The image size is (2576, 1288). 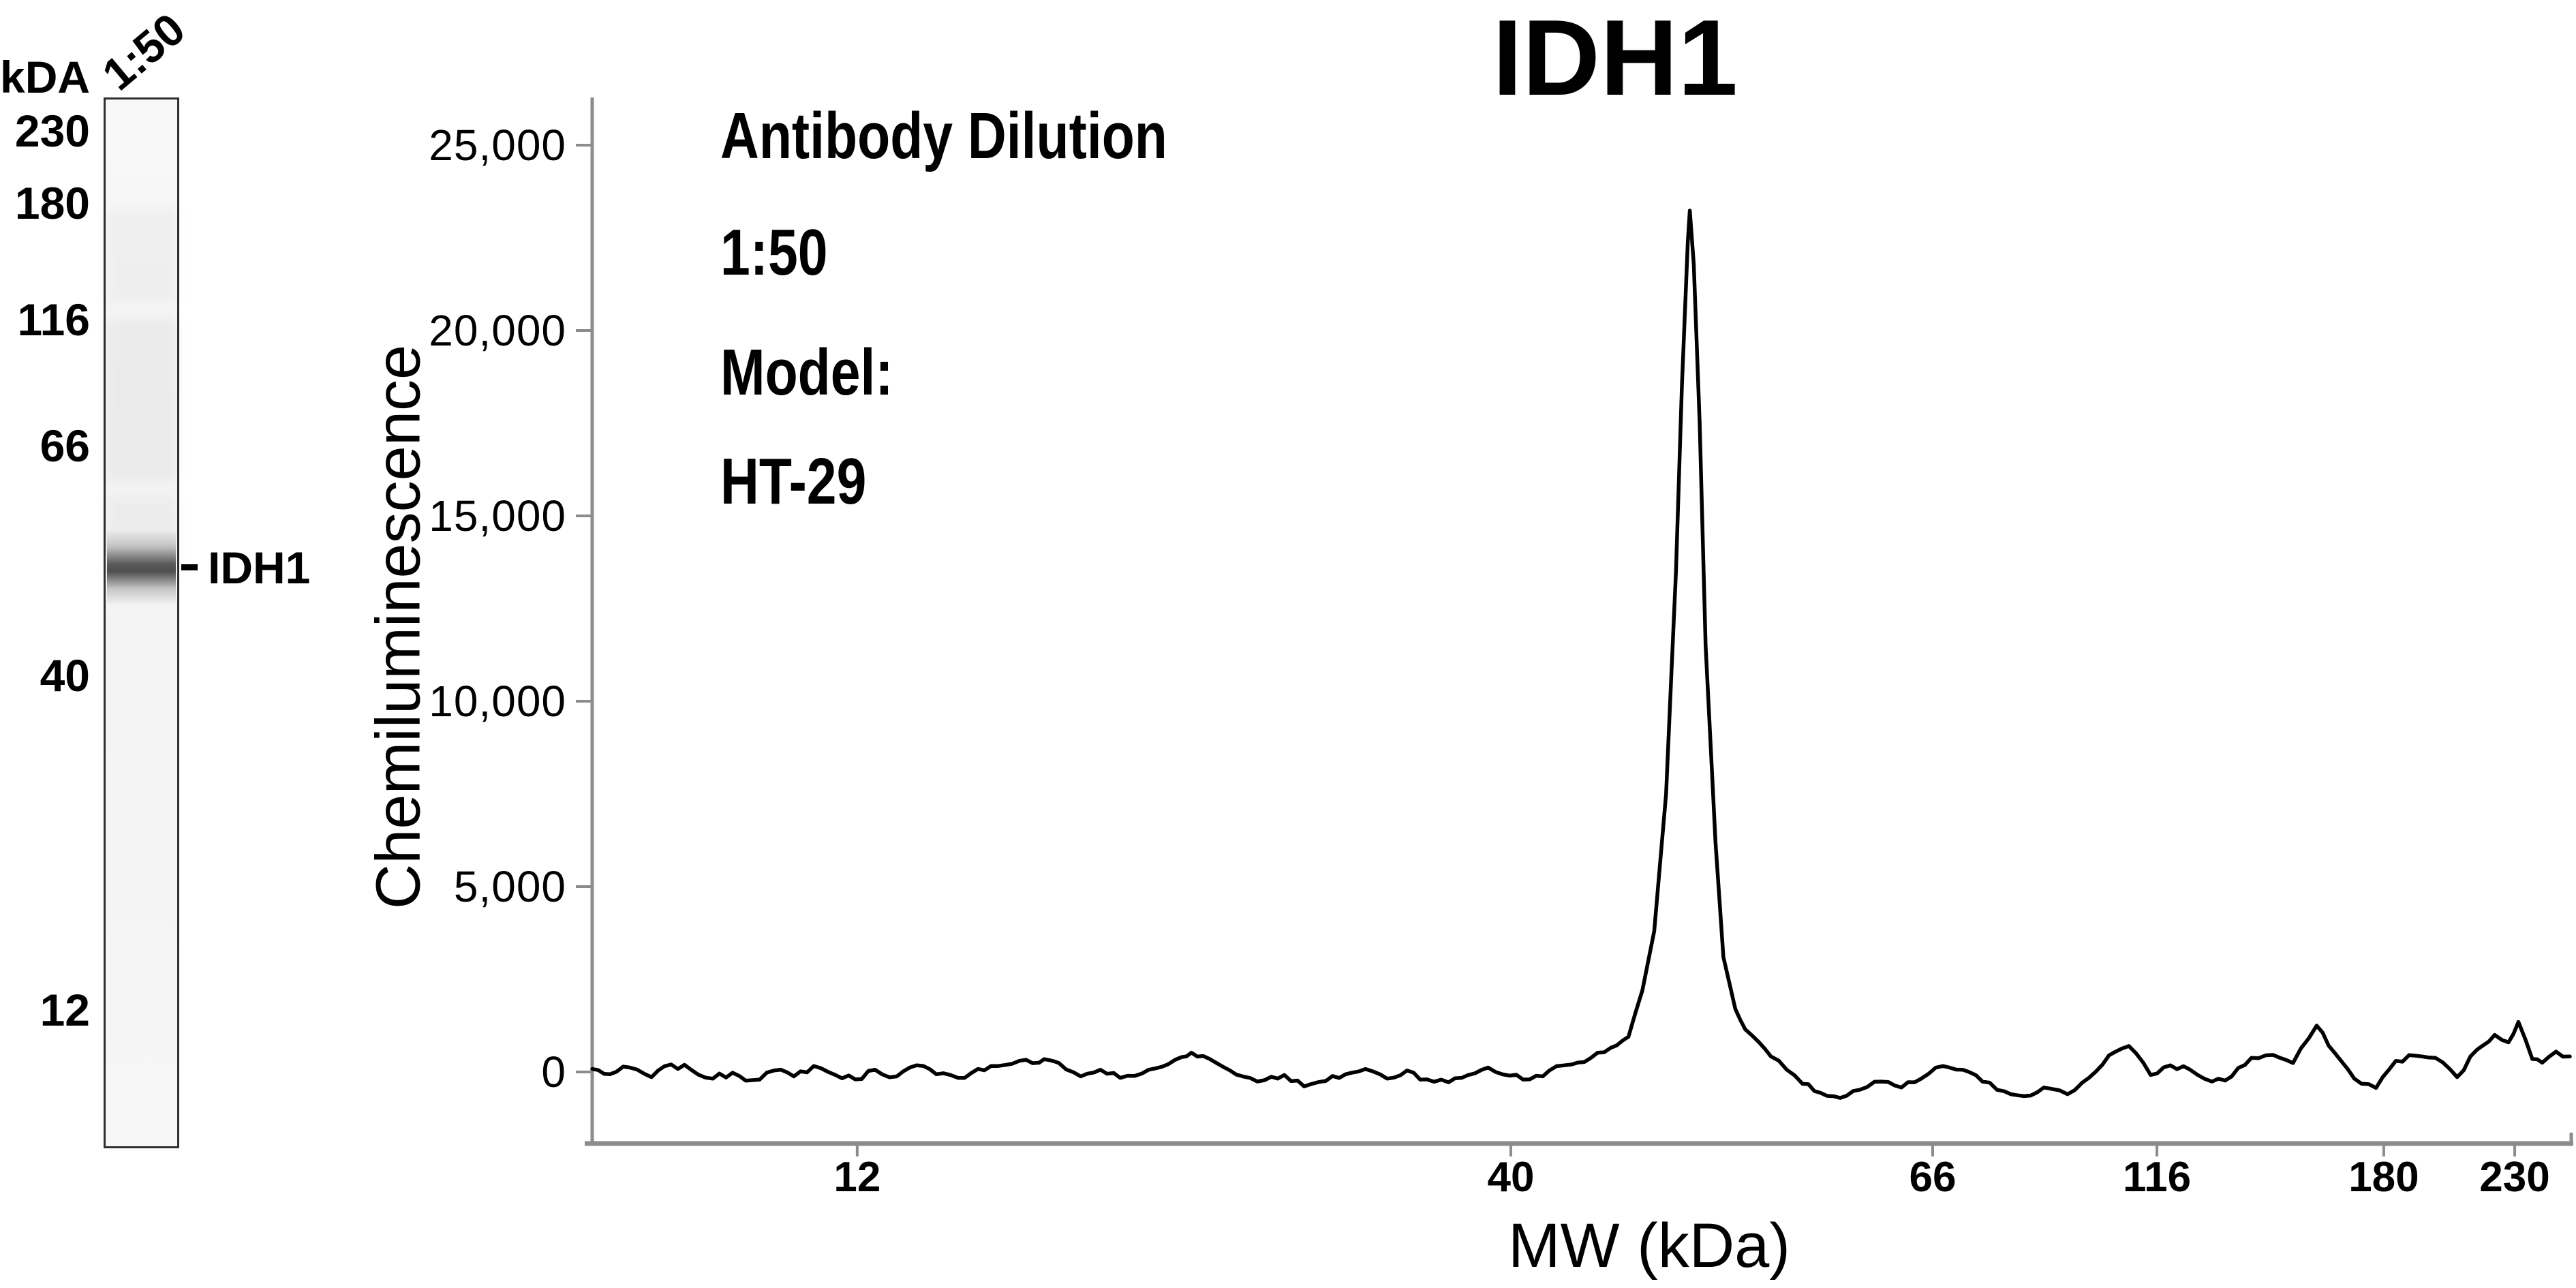 I want to click on chart-title: IDH1, so click(x=1615, y=59).